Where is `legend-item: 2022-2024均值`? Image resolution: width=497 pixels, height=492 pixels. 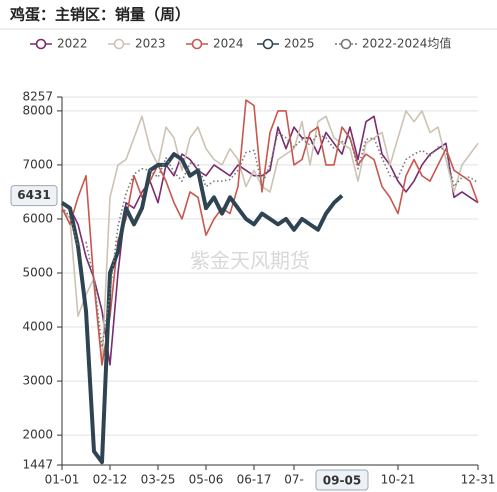
legend-item: 2022-2024均值 is located at coordinates (393, 43).